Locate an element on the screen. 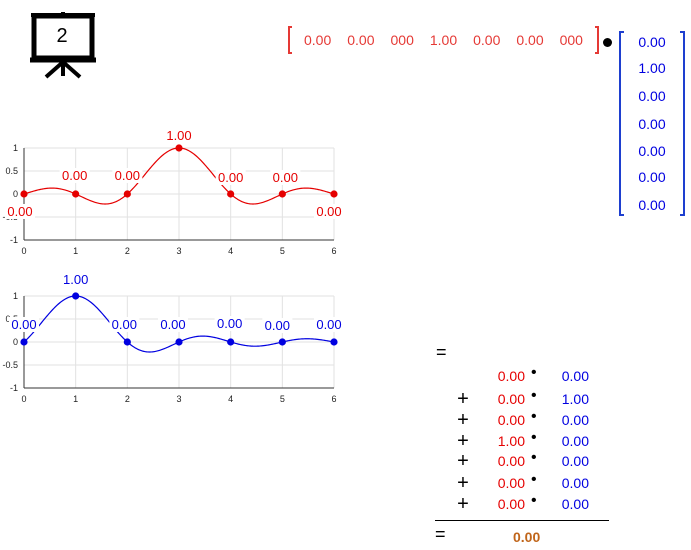 The image size is (691, 550). y-tick-label: 0 is located at coordinates (15, 194).